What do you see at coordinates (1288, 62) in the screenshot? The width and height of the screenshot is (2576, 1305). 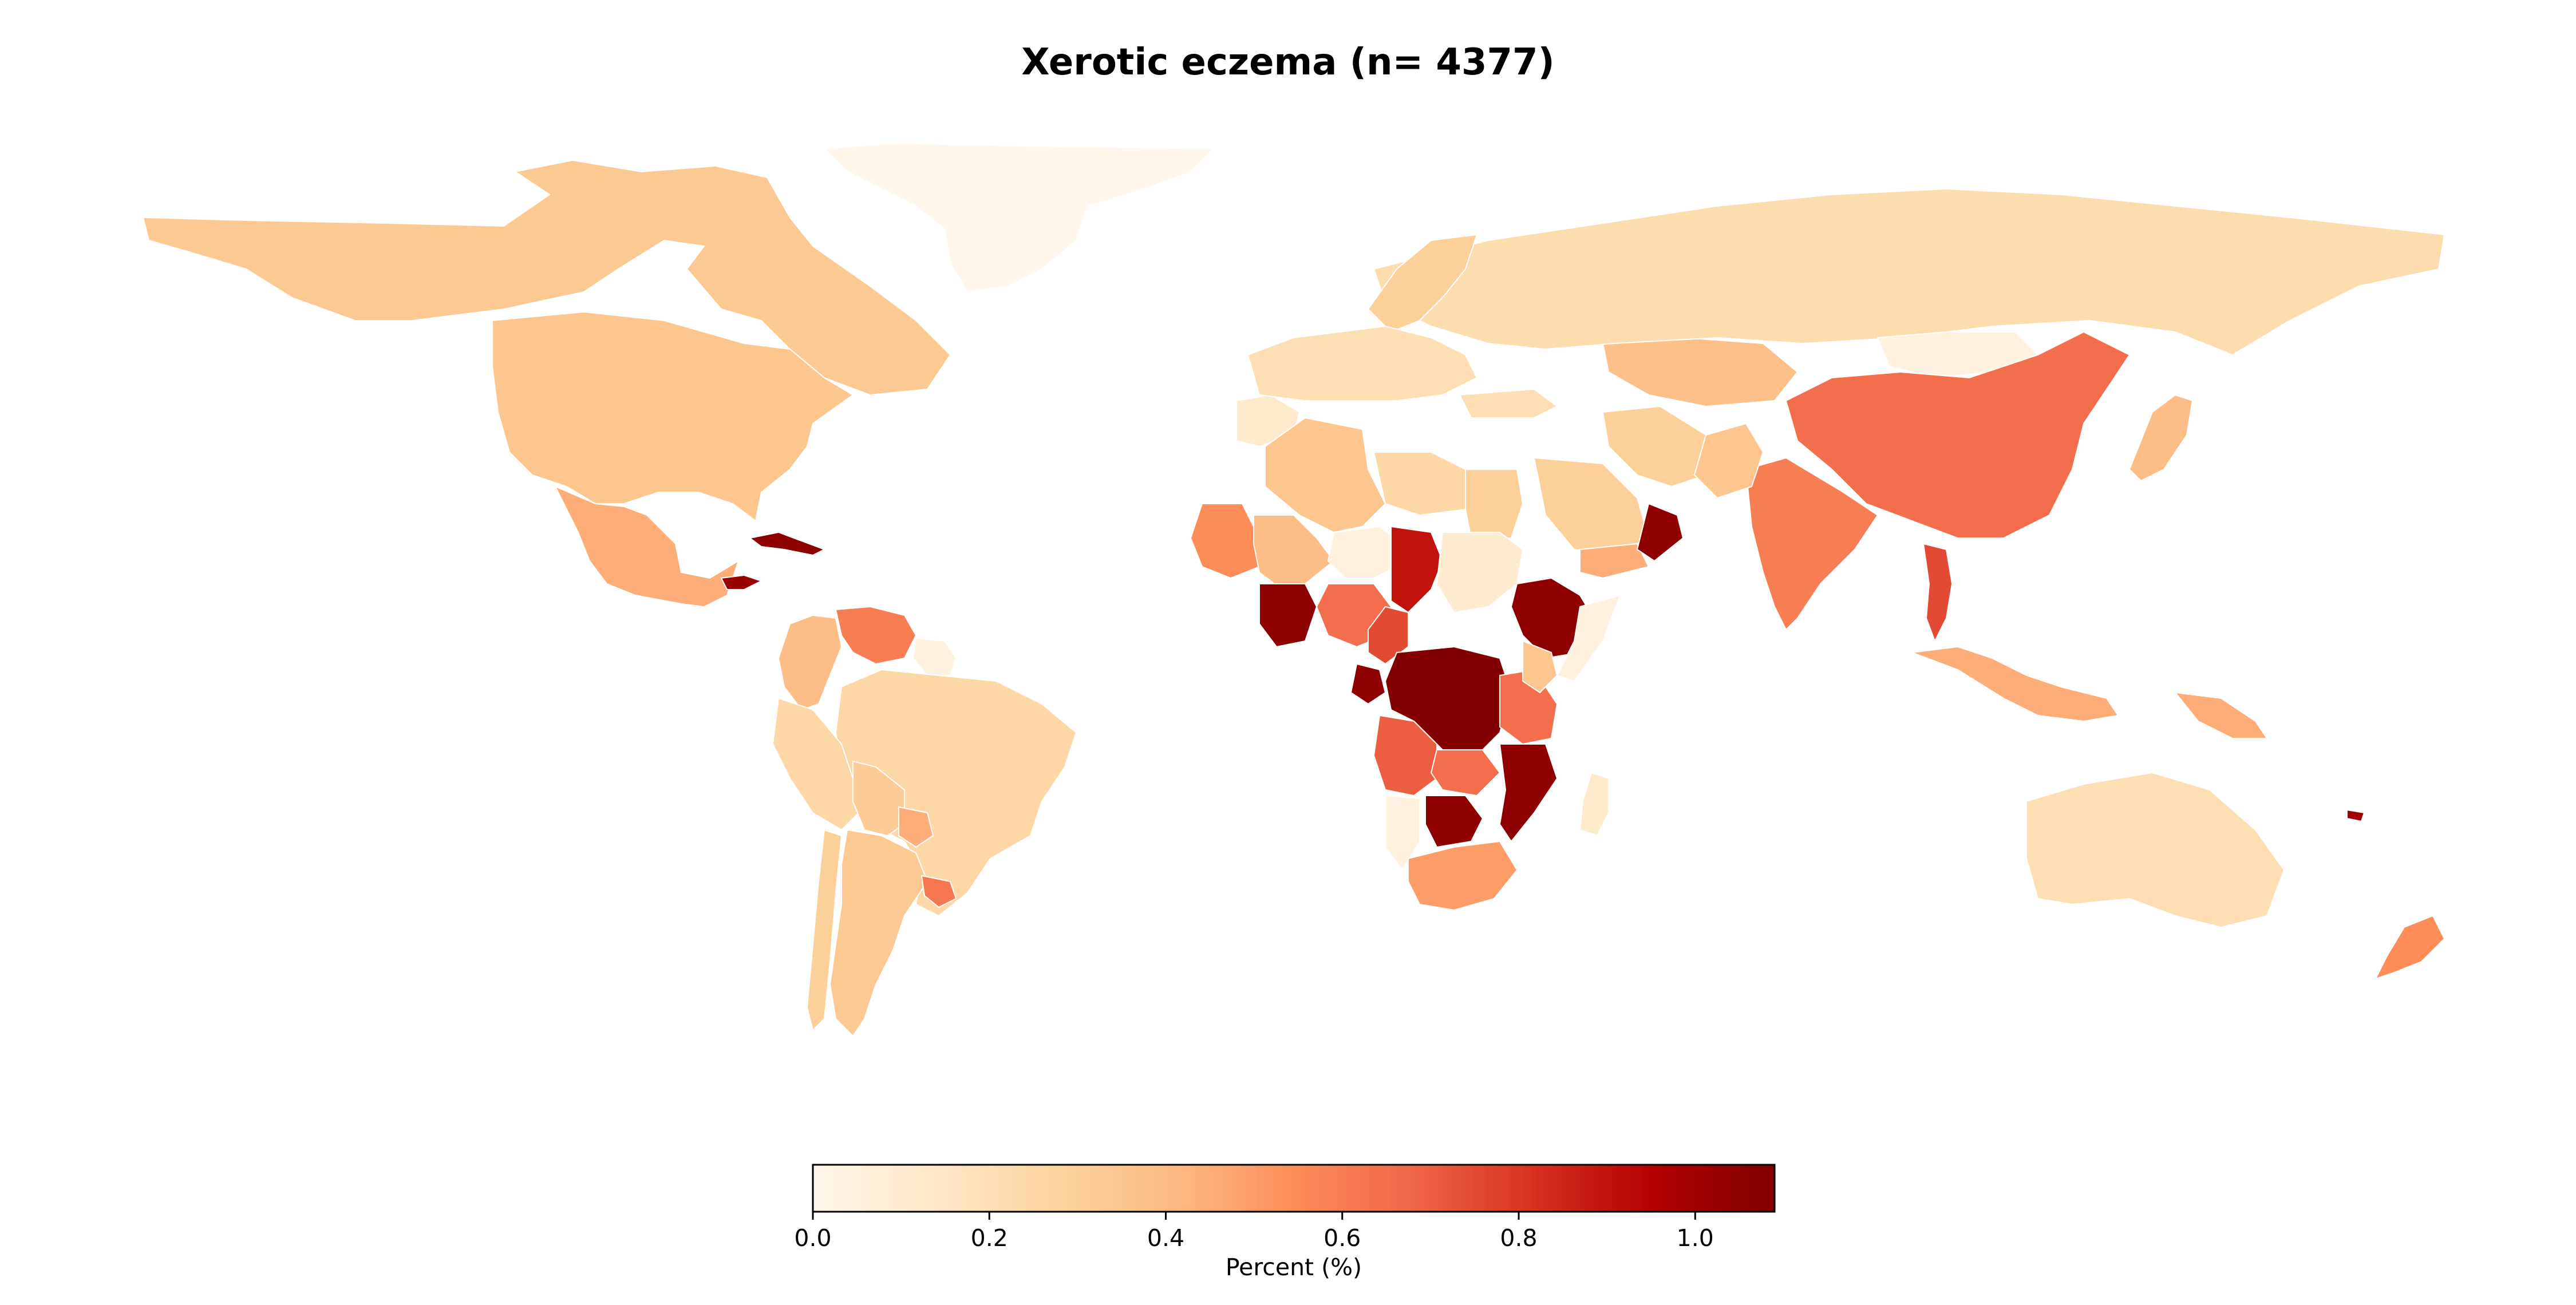 I see `map-title: Xerotic eczema (n= 4377)` at bounding box center [1288, 62].